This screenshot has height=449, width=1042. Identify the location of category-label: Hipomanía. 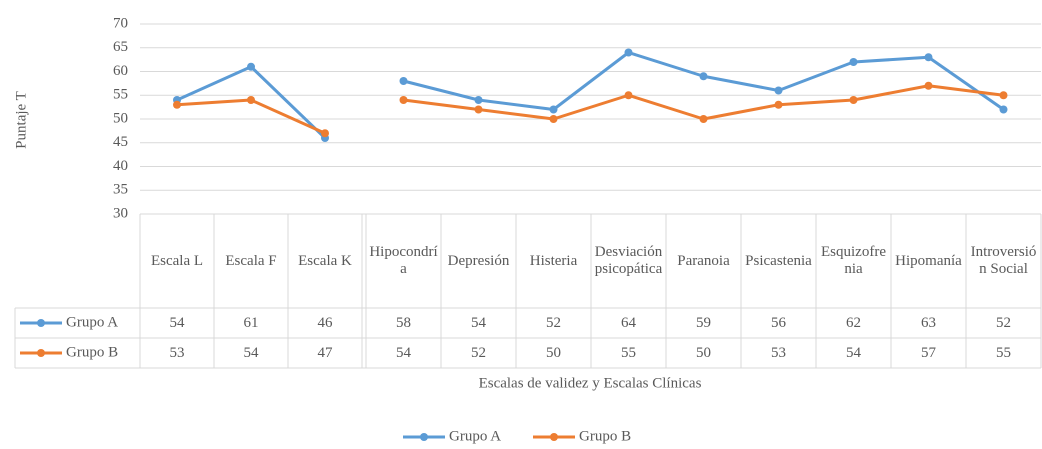
(928, 260).